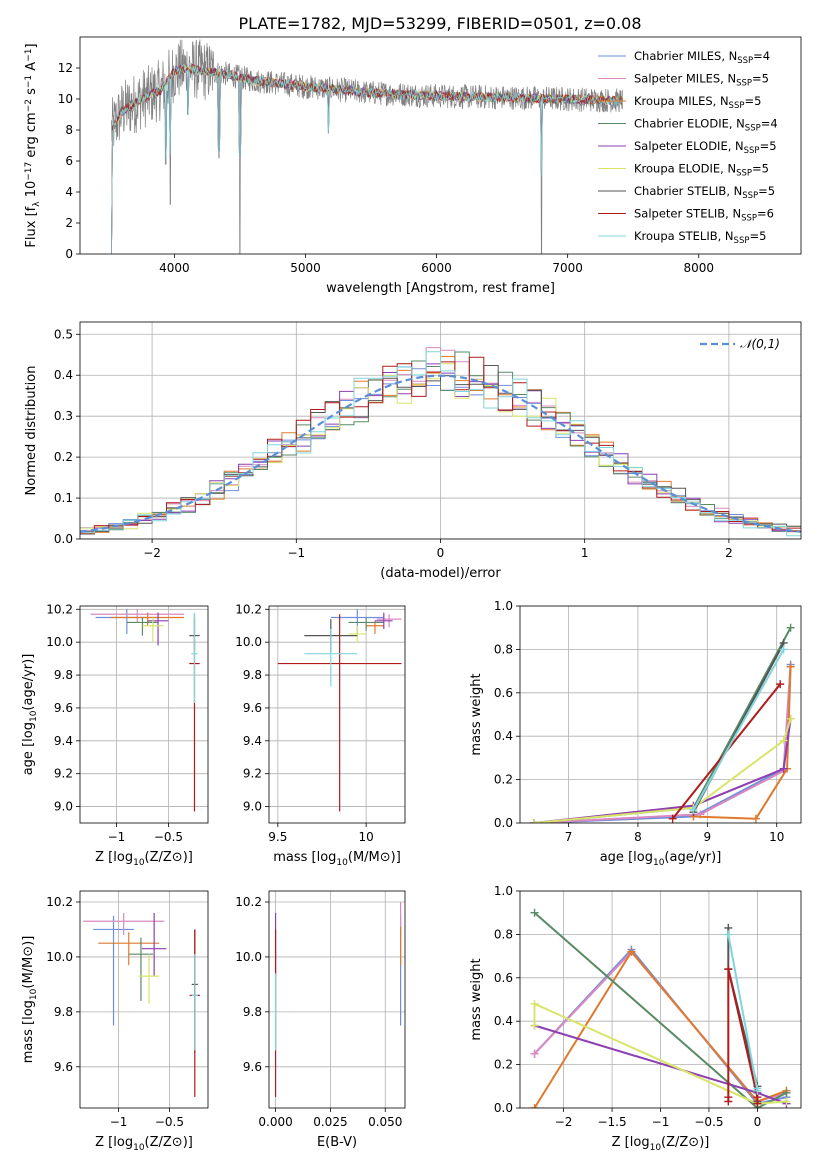 This screenshot has height=1170, width=819. Describe the element at coordinates (65, 99) in the screenshot. I see `y-tick-label: 10` at that location.